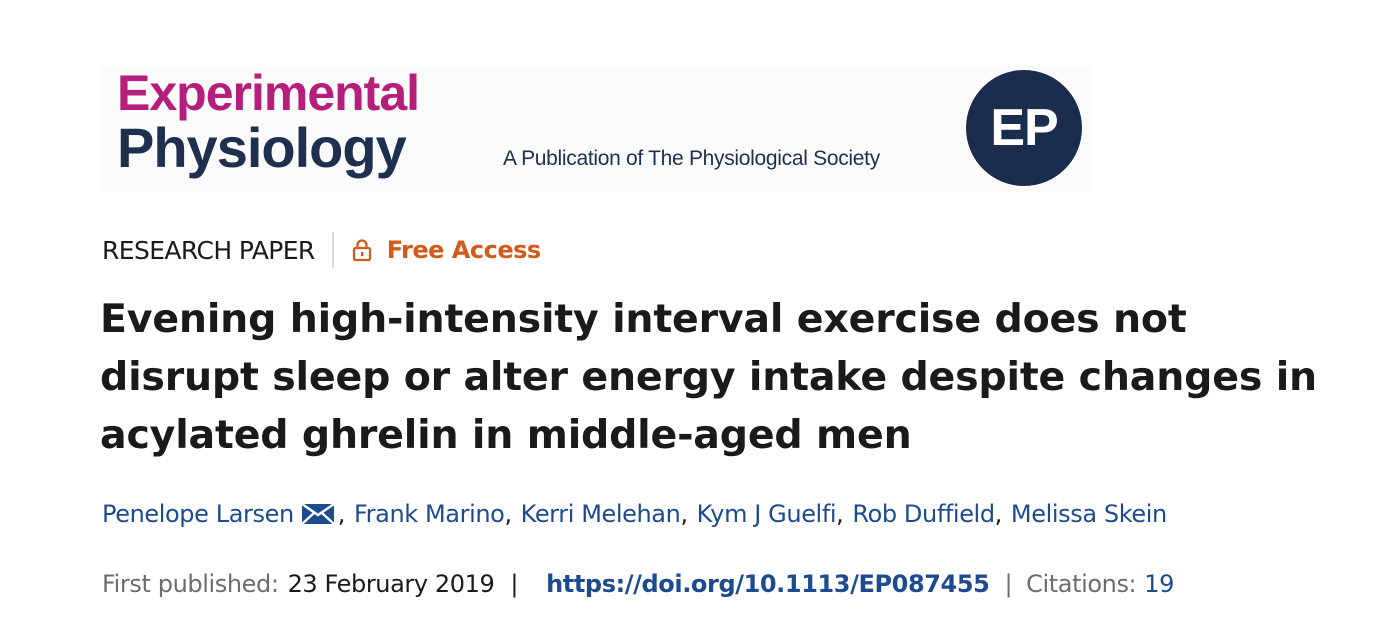 Image resolution: width=1378 pixels, height=634 pixels. Describe the element at coordinates (1081, 584) in the screenshot. I see `citations-label: Citations:` at that location.